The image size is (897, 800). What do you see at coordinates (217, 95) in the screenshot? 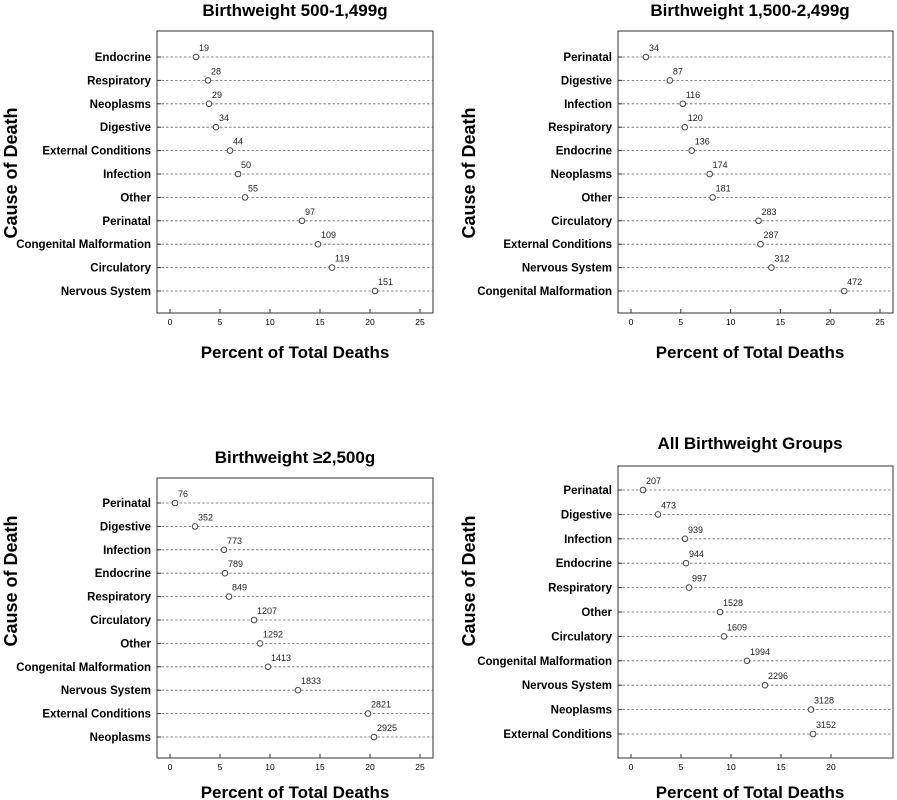
I see `data-label: 29` at bounding box center [217, 95].